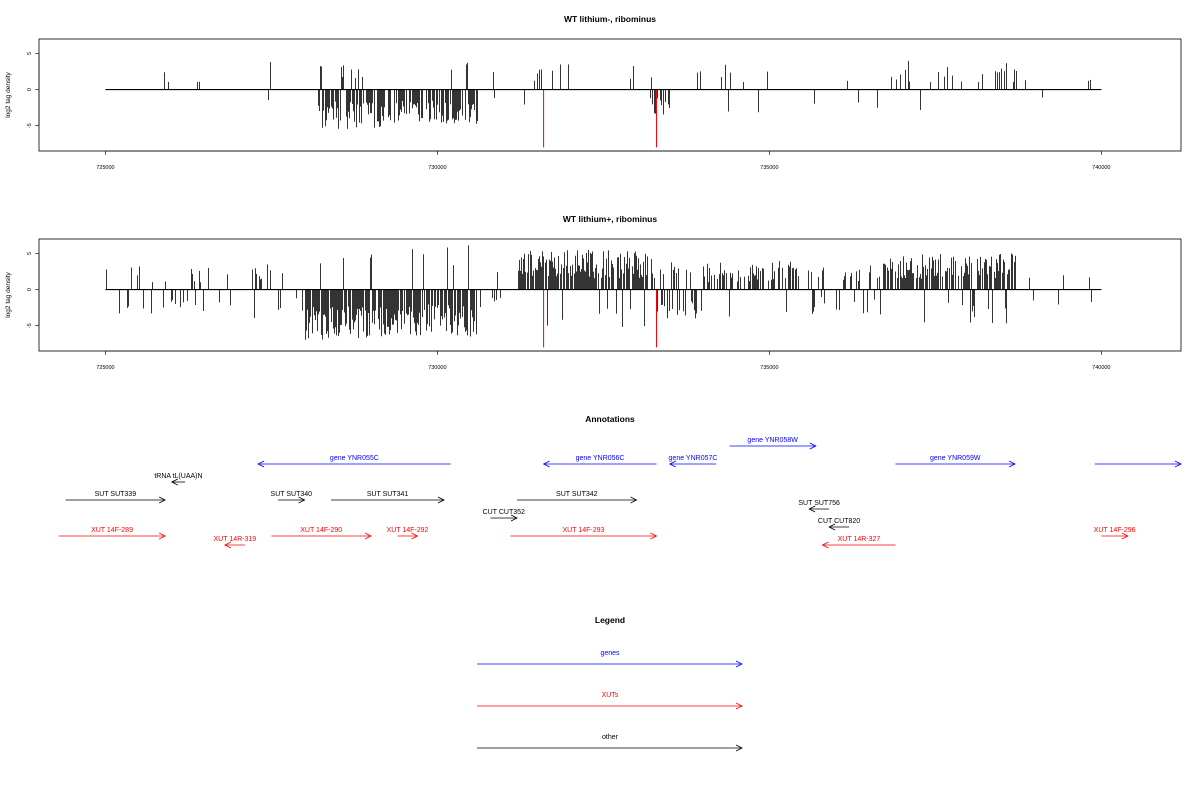  Describe the element at coordinates (504, 512) in the screenshot. I see `annotation-label: CUT CUT352` at that location.